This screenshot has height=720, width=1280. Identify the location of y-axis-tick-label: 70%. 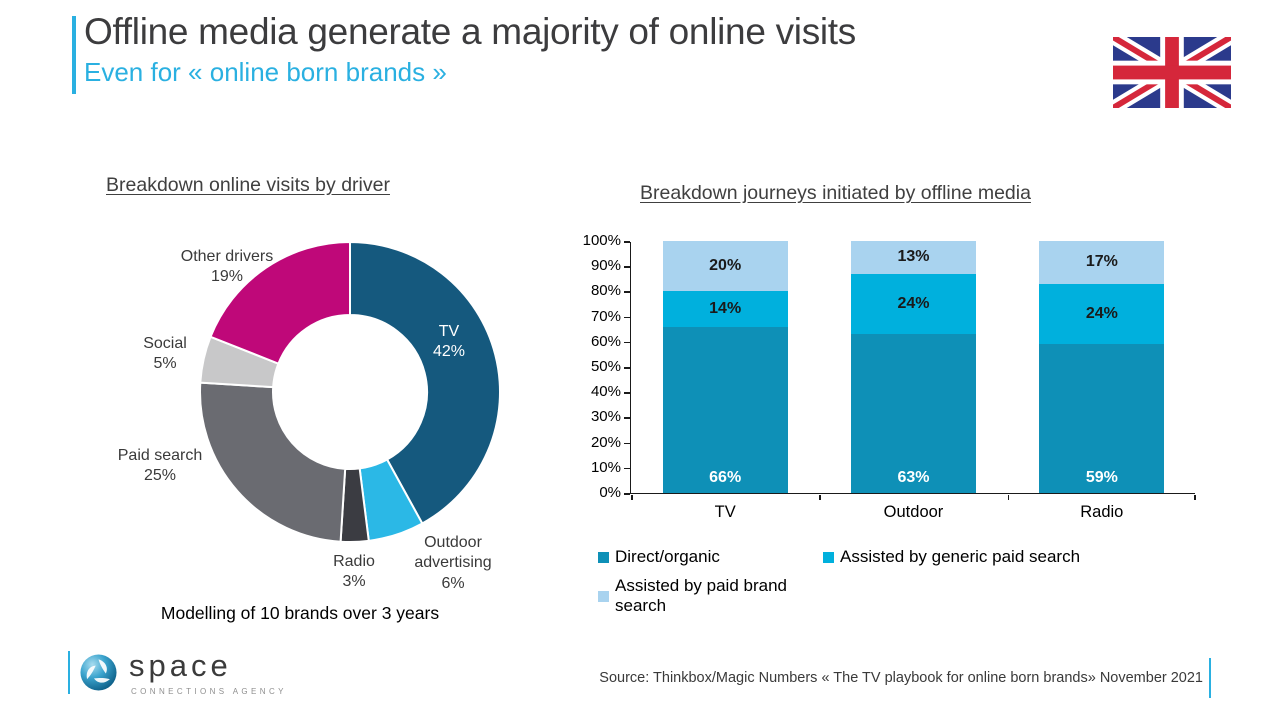
(605, 316).